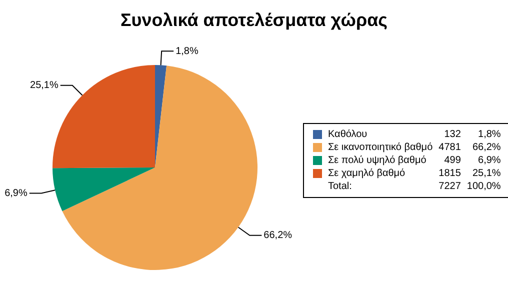 This screenshot has height=299, width=508. What do you see at coordinates (452, 134) in the screenshot?
I see `text: 132` at bounding box center [452, 134].